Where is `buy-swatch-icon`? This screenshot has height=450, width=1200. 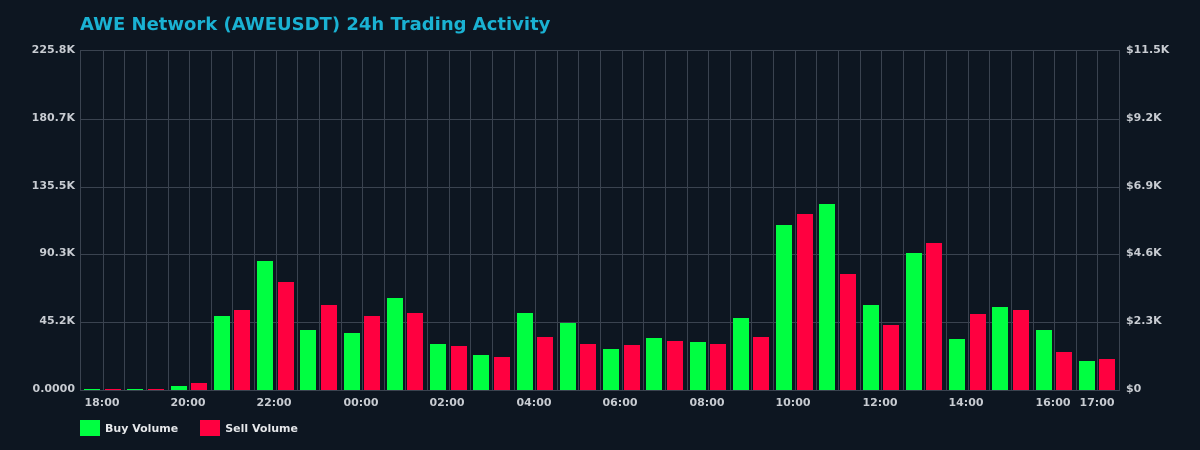 buy-swatch-icon is located at coordinates (90, 428).